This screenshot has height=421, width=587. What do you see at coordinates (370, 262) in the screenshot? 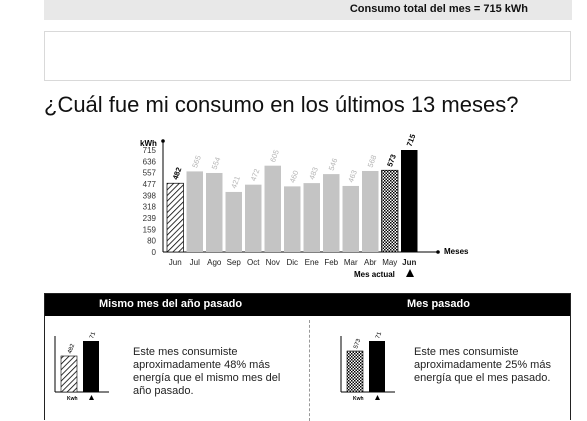
I see `x-tick-label: Abr` at bounding box center [370, 262].